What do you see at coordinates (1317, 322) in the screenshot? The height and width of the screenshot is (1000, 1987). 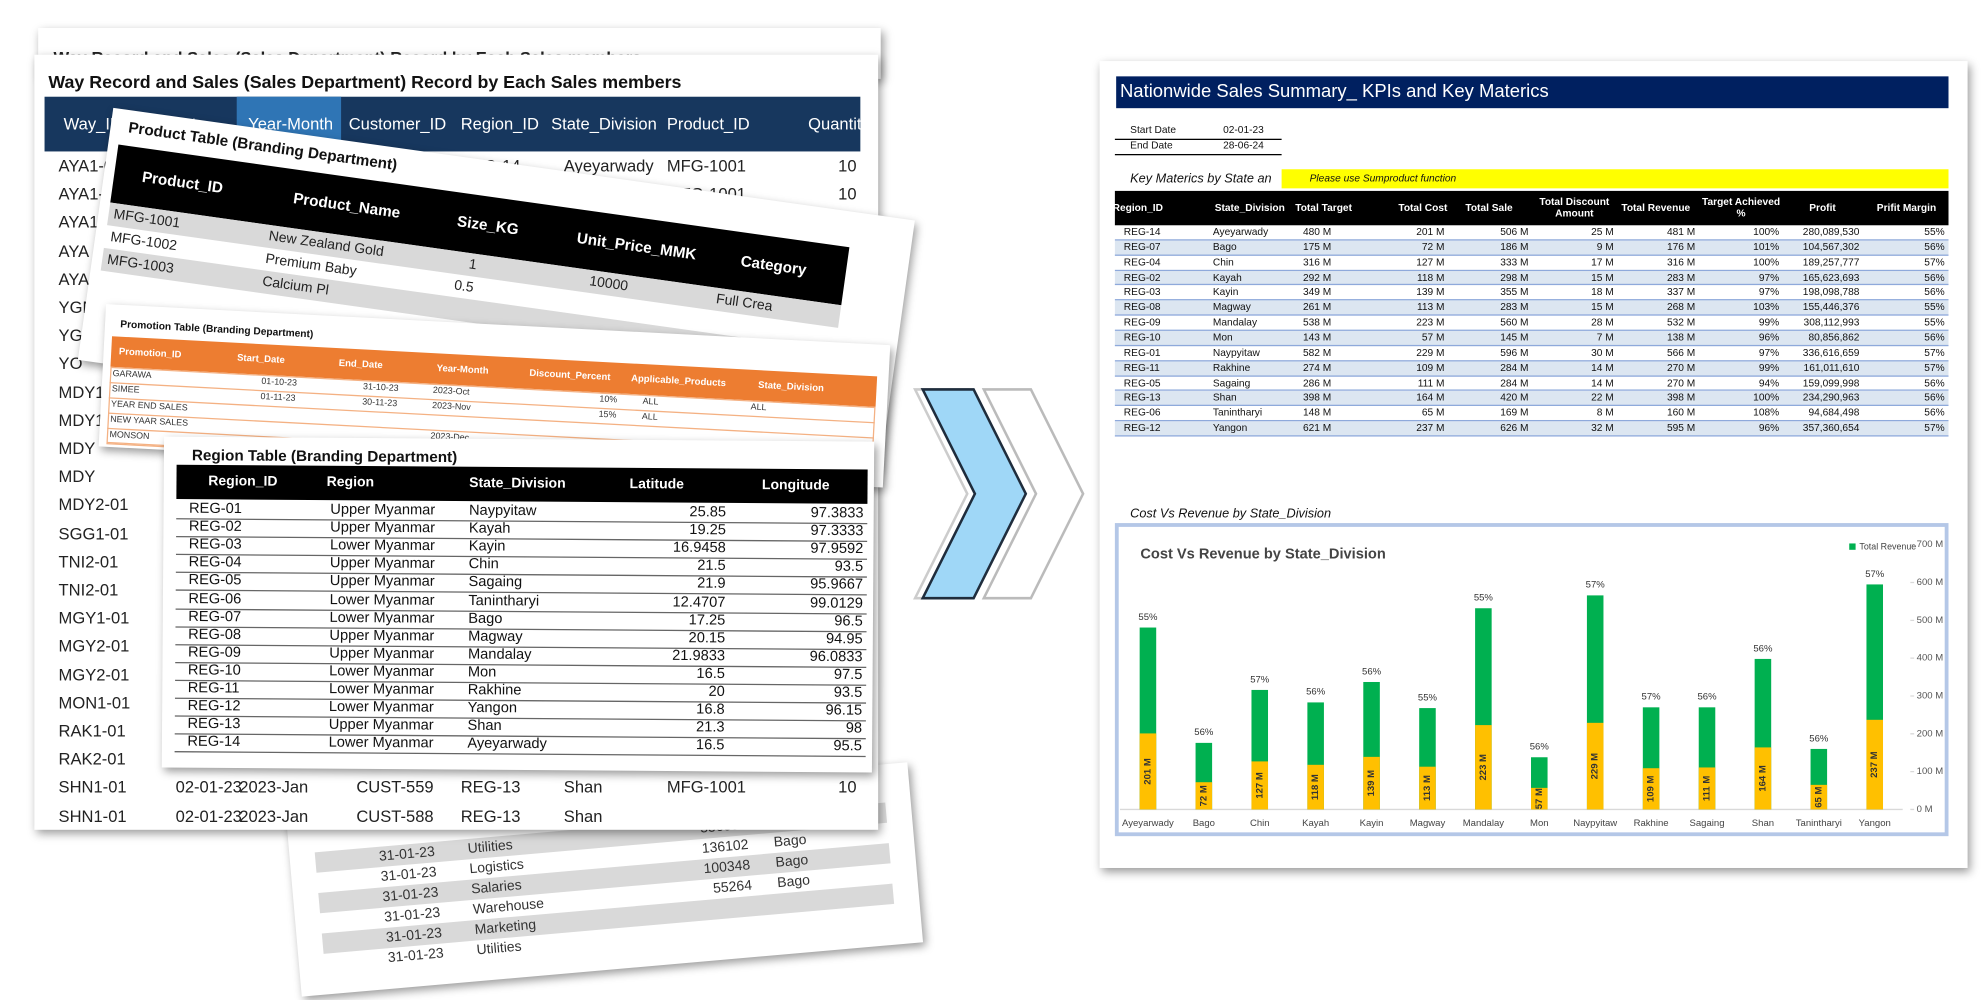 I see `table-cell: 538 M` at bounding box center [1317, 322].